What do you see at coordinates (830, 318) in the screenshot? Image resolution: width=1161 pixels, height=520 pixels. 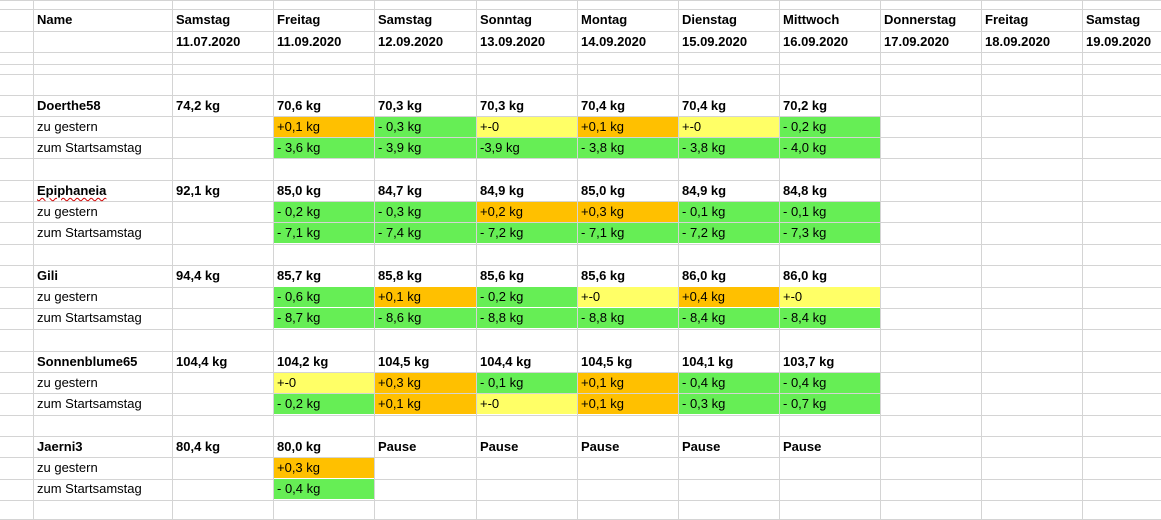 I see `diff-start-cell: - 8,4 kg` at bounding box center [830, 318].